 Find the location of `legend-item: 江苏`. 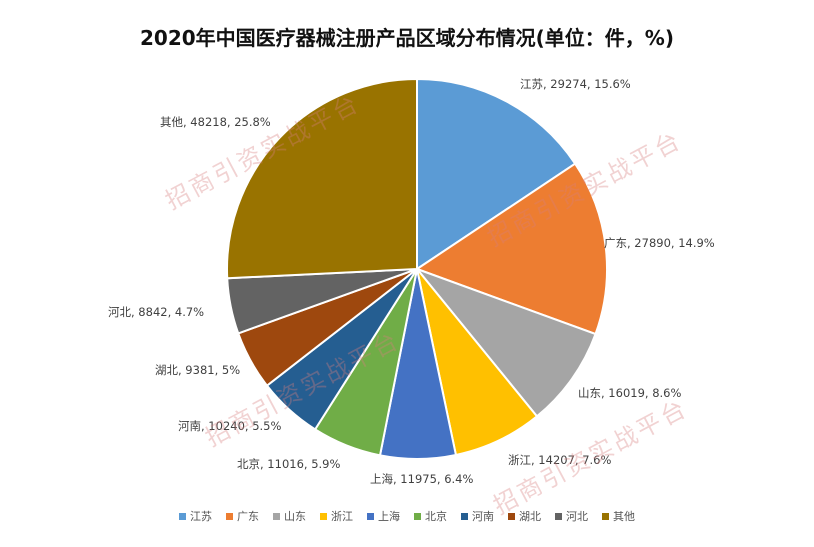

legend-item: 江苏 is located at coordinates (195, 516).